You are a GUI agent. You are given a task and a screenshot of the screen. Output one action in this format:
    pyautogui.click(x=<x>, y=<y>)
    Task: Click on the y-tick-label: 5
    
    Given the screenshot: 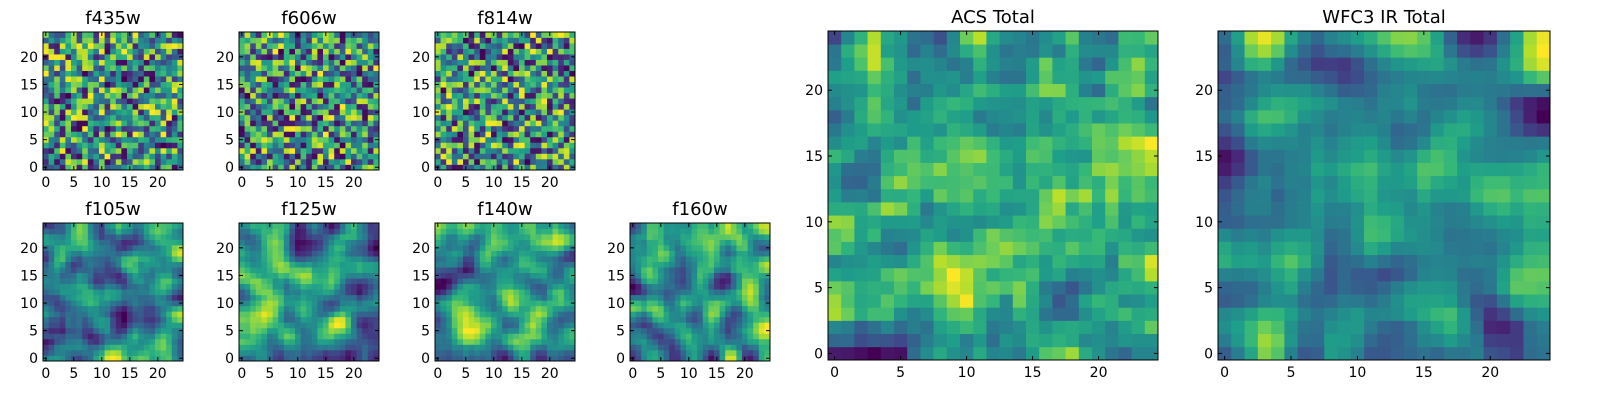 What is the action you would take?
    pyautogui.click(x=229, y=141)
    